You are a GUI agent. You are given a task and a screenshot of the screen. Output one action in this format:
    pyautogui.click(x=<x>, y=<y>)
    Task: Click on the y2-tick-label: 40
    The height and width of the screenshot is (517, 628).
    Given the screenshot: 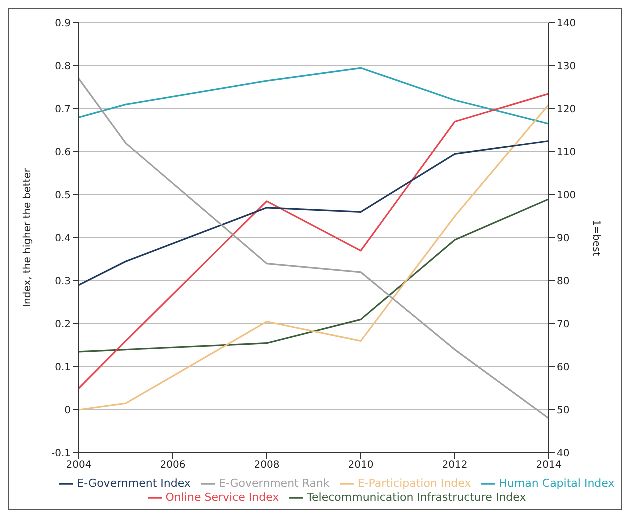 What is the action you would take?
    pyautogui.click(x=563, y=454)
    